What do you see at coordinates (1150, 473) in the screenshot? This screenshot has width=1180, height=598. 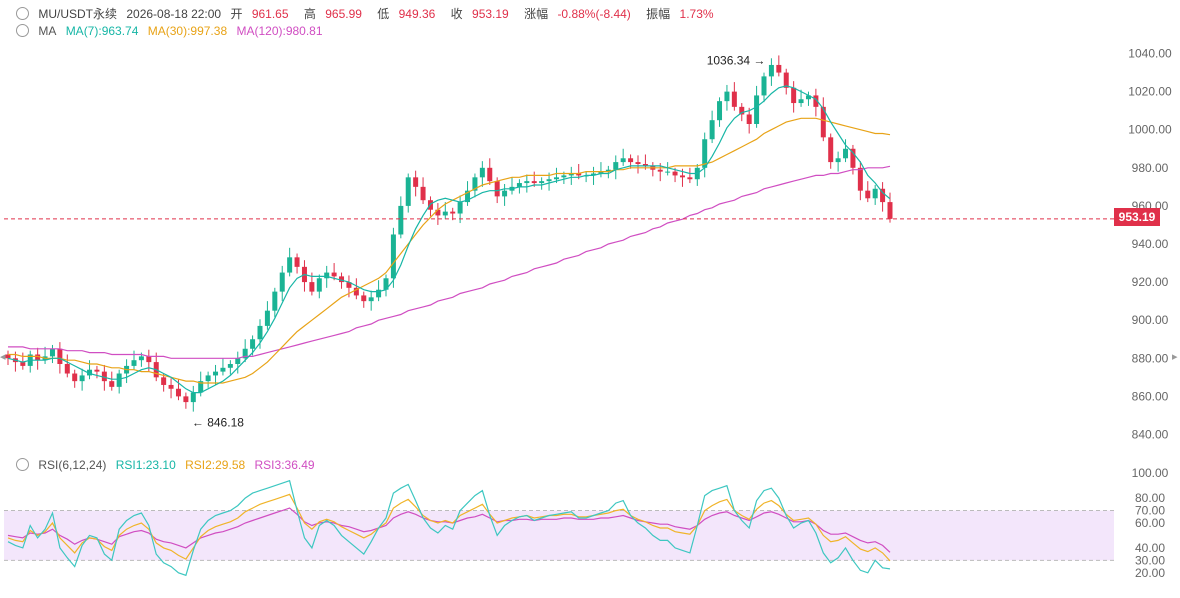 I see `rsi-axis-tick: 100.00` at bounding box center [1150, 473].